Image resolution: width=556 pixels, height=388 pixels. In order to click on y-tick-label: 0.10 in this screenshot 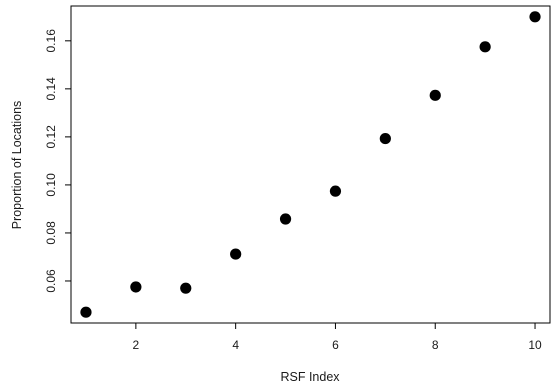, I will do `click(51, 185)`.